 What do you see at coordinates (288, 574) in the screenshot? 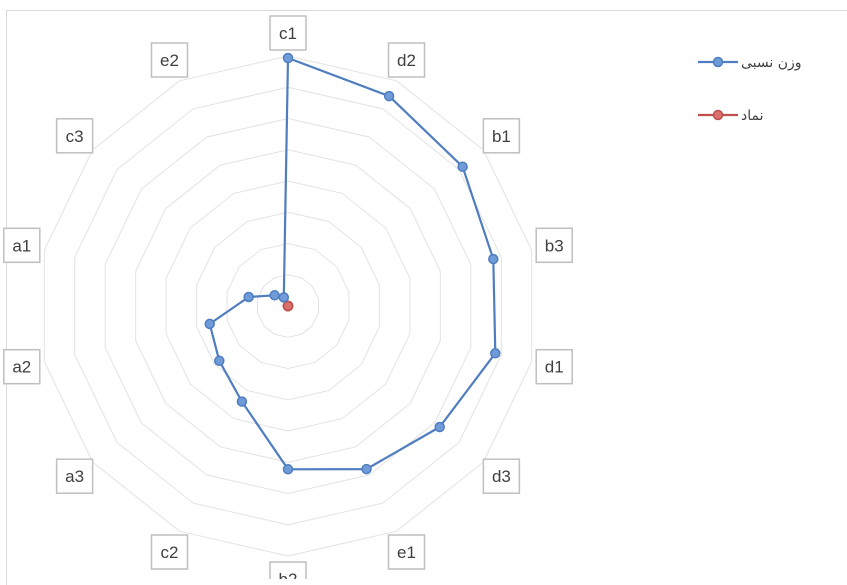
I see `category-label-text: b2` at bounding box center [288, 574].